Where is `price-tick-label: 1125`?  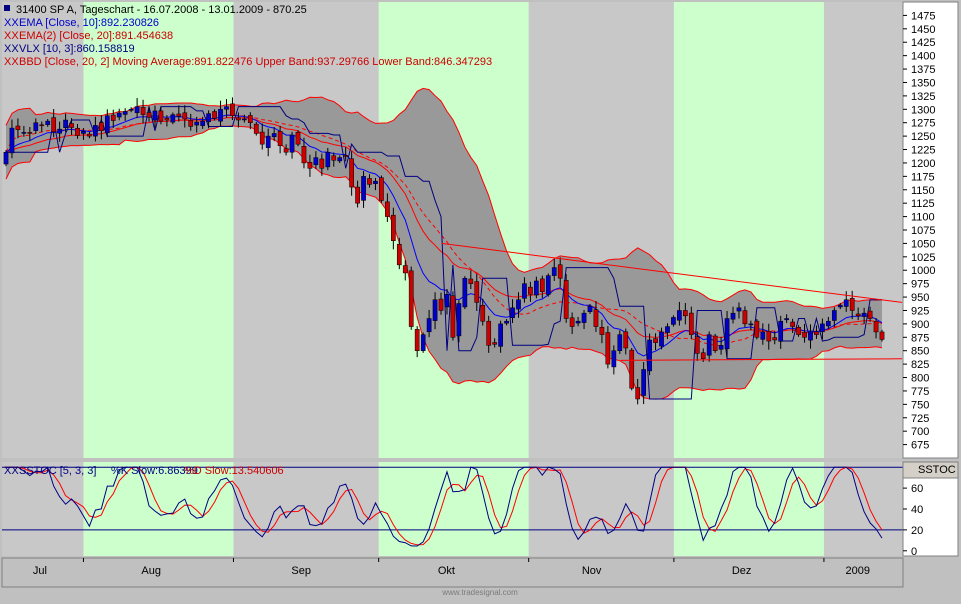
price-tick-label: 1125 is located at coordinates (923, 204).